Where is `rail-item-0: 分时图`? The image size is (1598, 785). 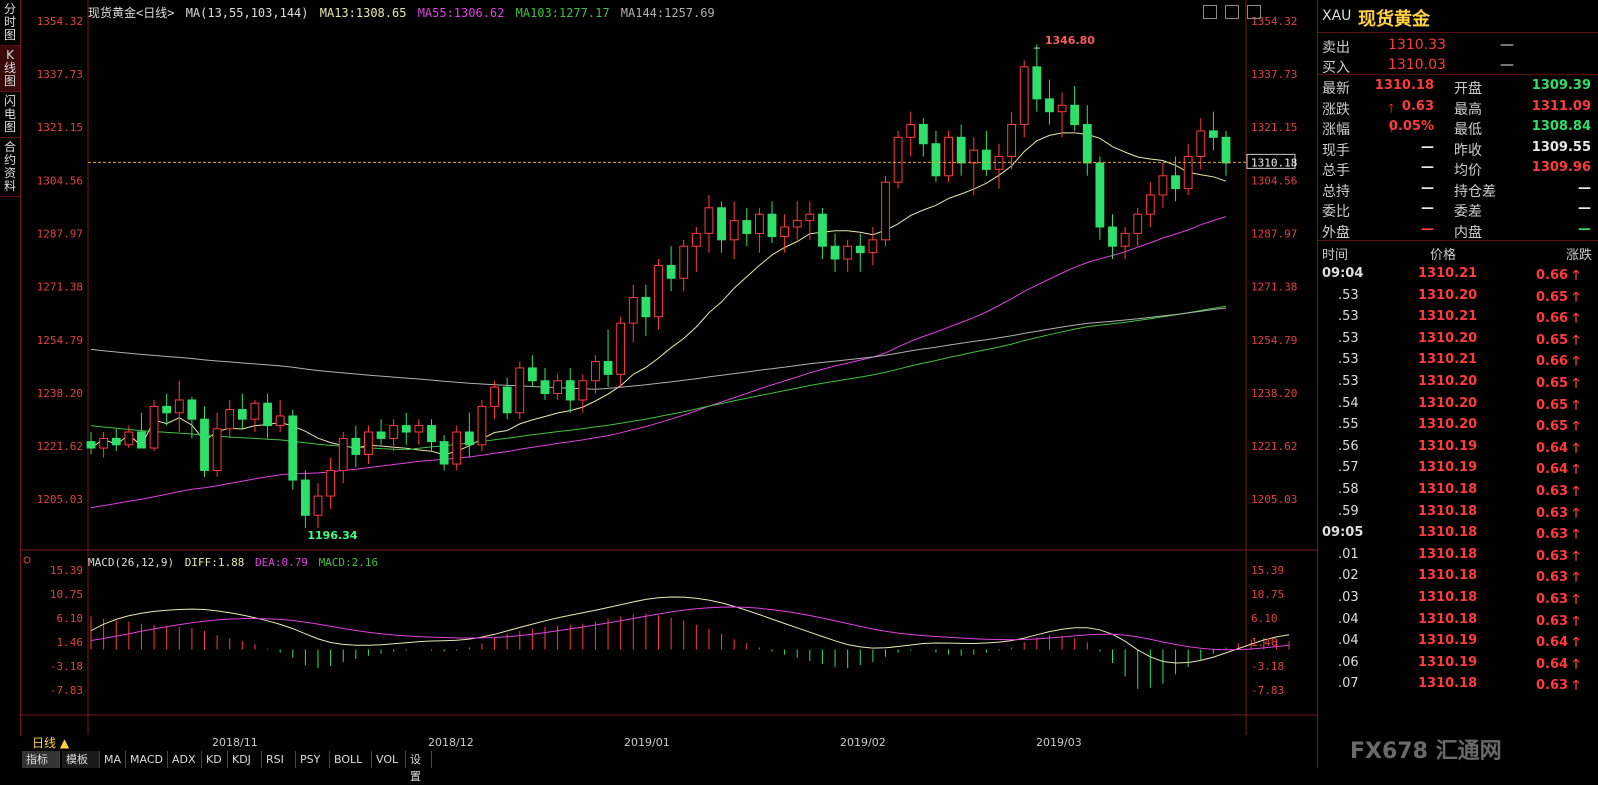
rail-item-0: 分时图 is located at coordinates (10, 23).